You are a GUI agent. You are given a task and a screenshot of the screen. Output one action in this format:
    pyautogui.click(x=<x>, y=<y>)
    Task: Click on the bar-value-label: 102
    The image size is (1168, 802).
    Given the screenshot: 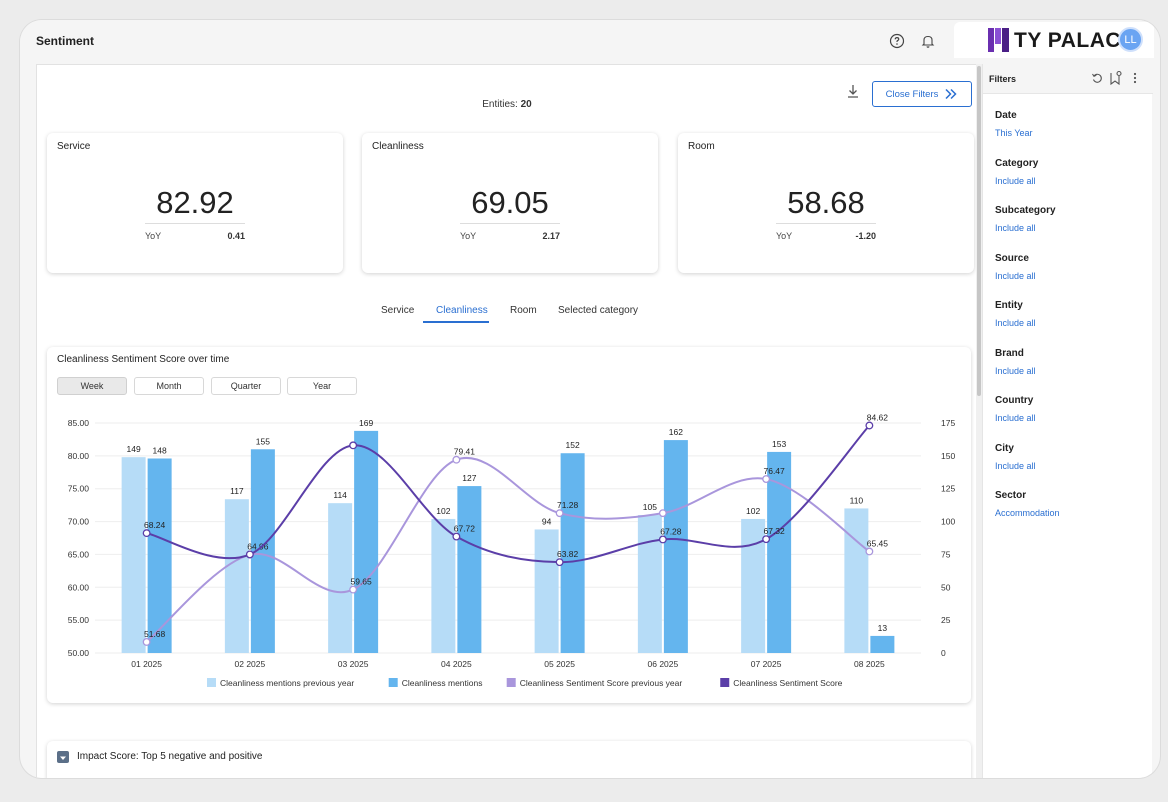 What is the action you would take?
    pyautogui.click(x=443, y=511)
    